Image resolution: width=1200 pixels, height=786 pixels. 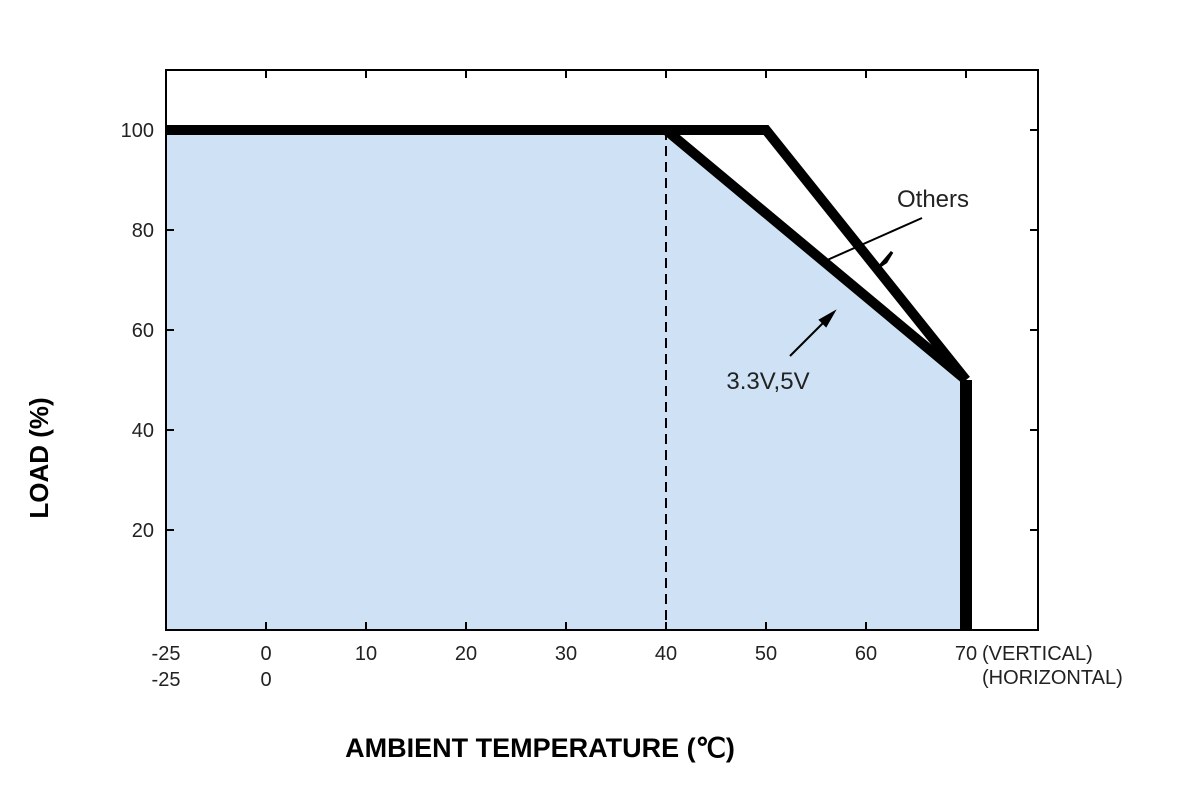 What do you see at coordinates (666, 654) in the screenshot?
I see `x-tick-label-vertical: 40` at bounding box center [666, 654].